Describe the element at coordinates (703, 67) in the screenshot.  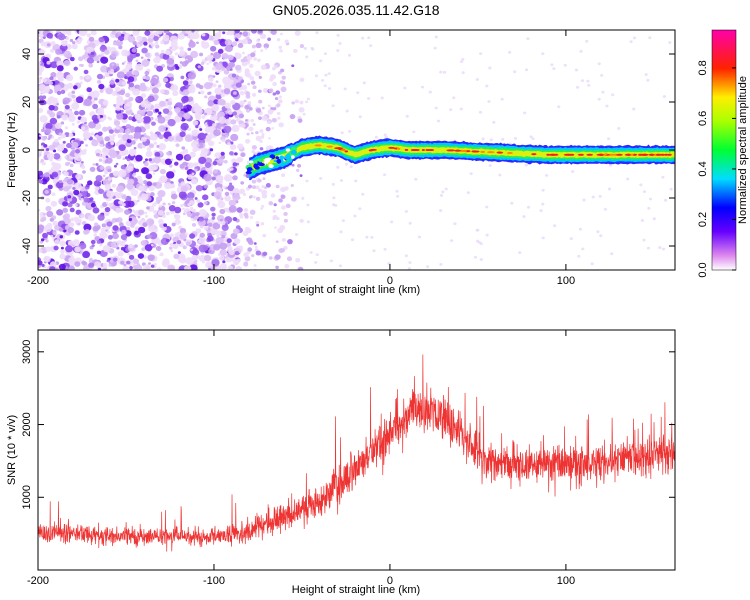
I see `colorbar-tick-label: 0.8` at that location.